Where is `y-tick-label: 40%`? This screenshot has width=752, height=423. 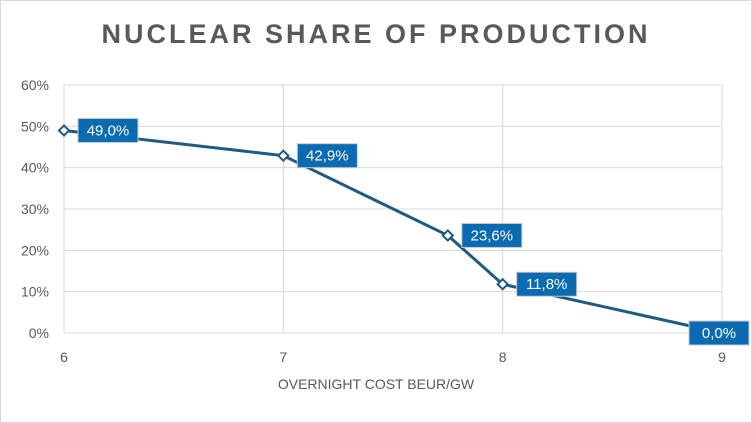 y-tick-label: 40% is located at coordinates (35, 168).